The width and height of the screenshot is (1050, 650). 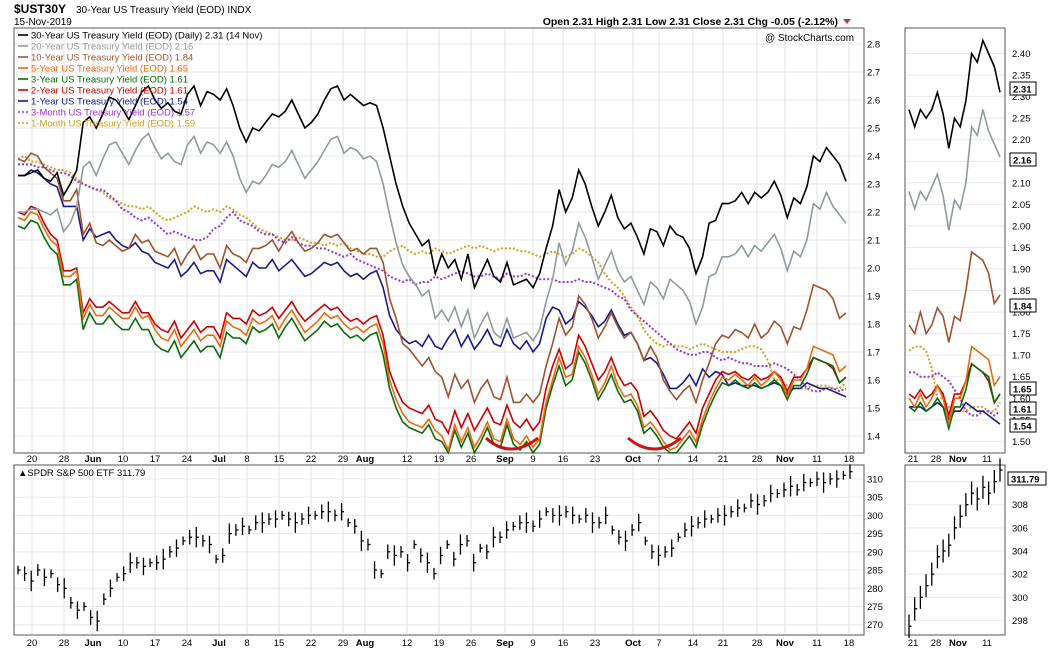 What do you see at coordinates (817, 643) in the screenshot?
I see `x-tick-label: 11` at bounding box center [817, 643].